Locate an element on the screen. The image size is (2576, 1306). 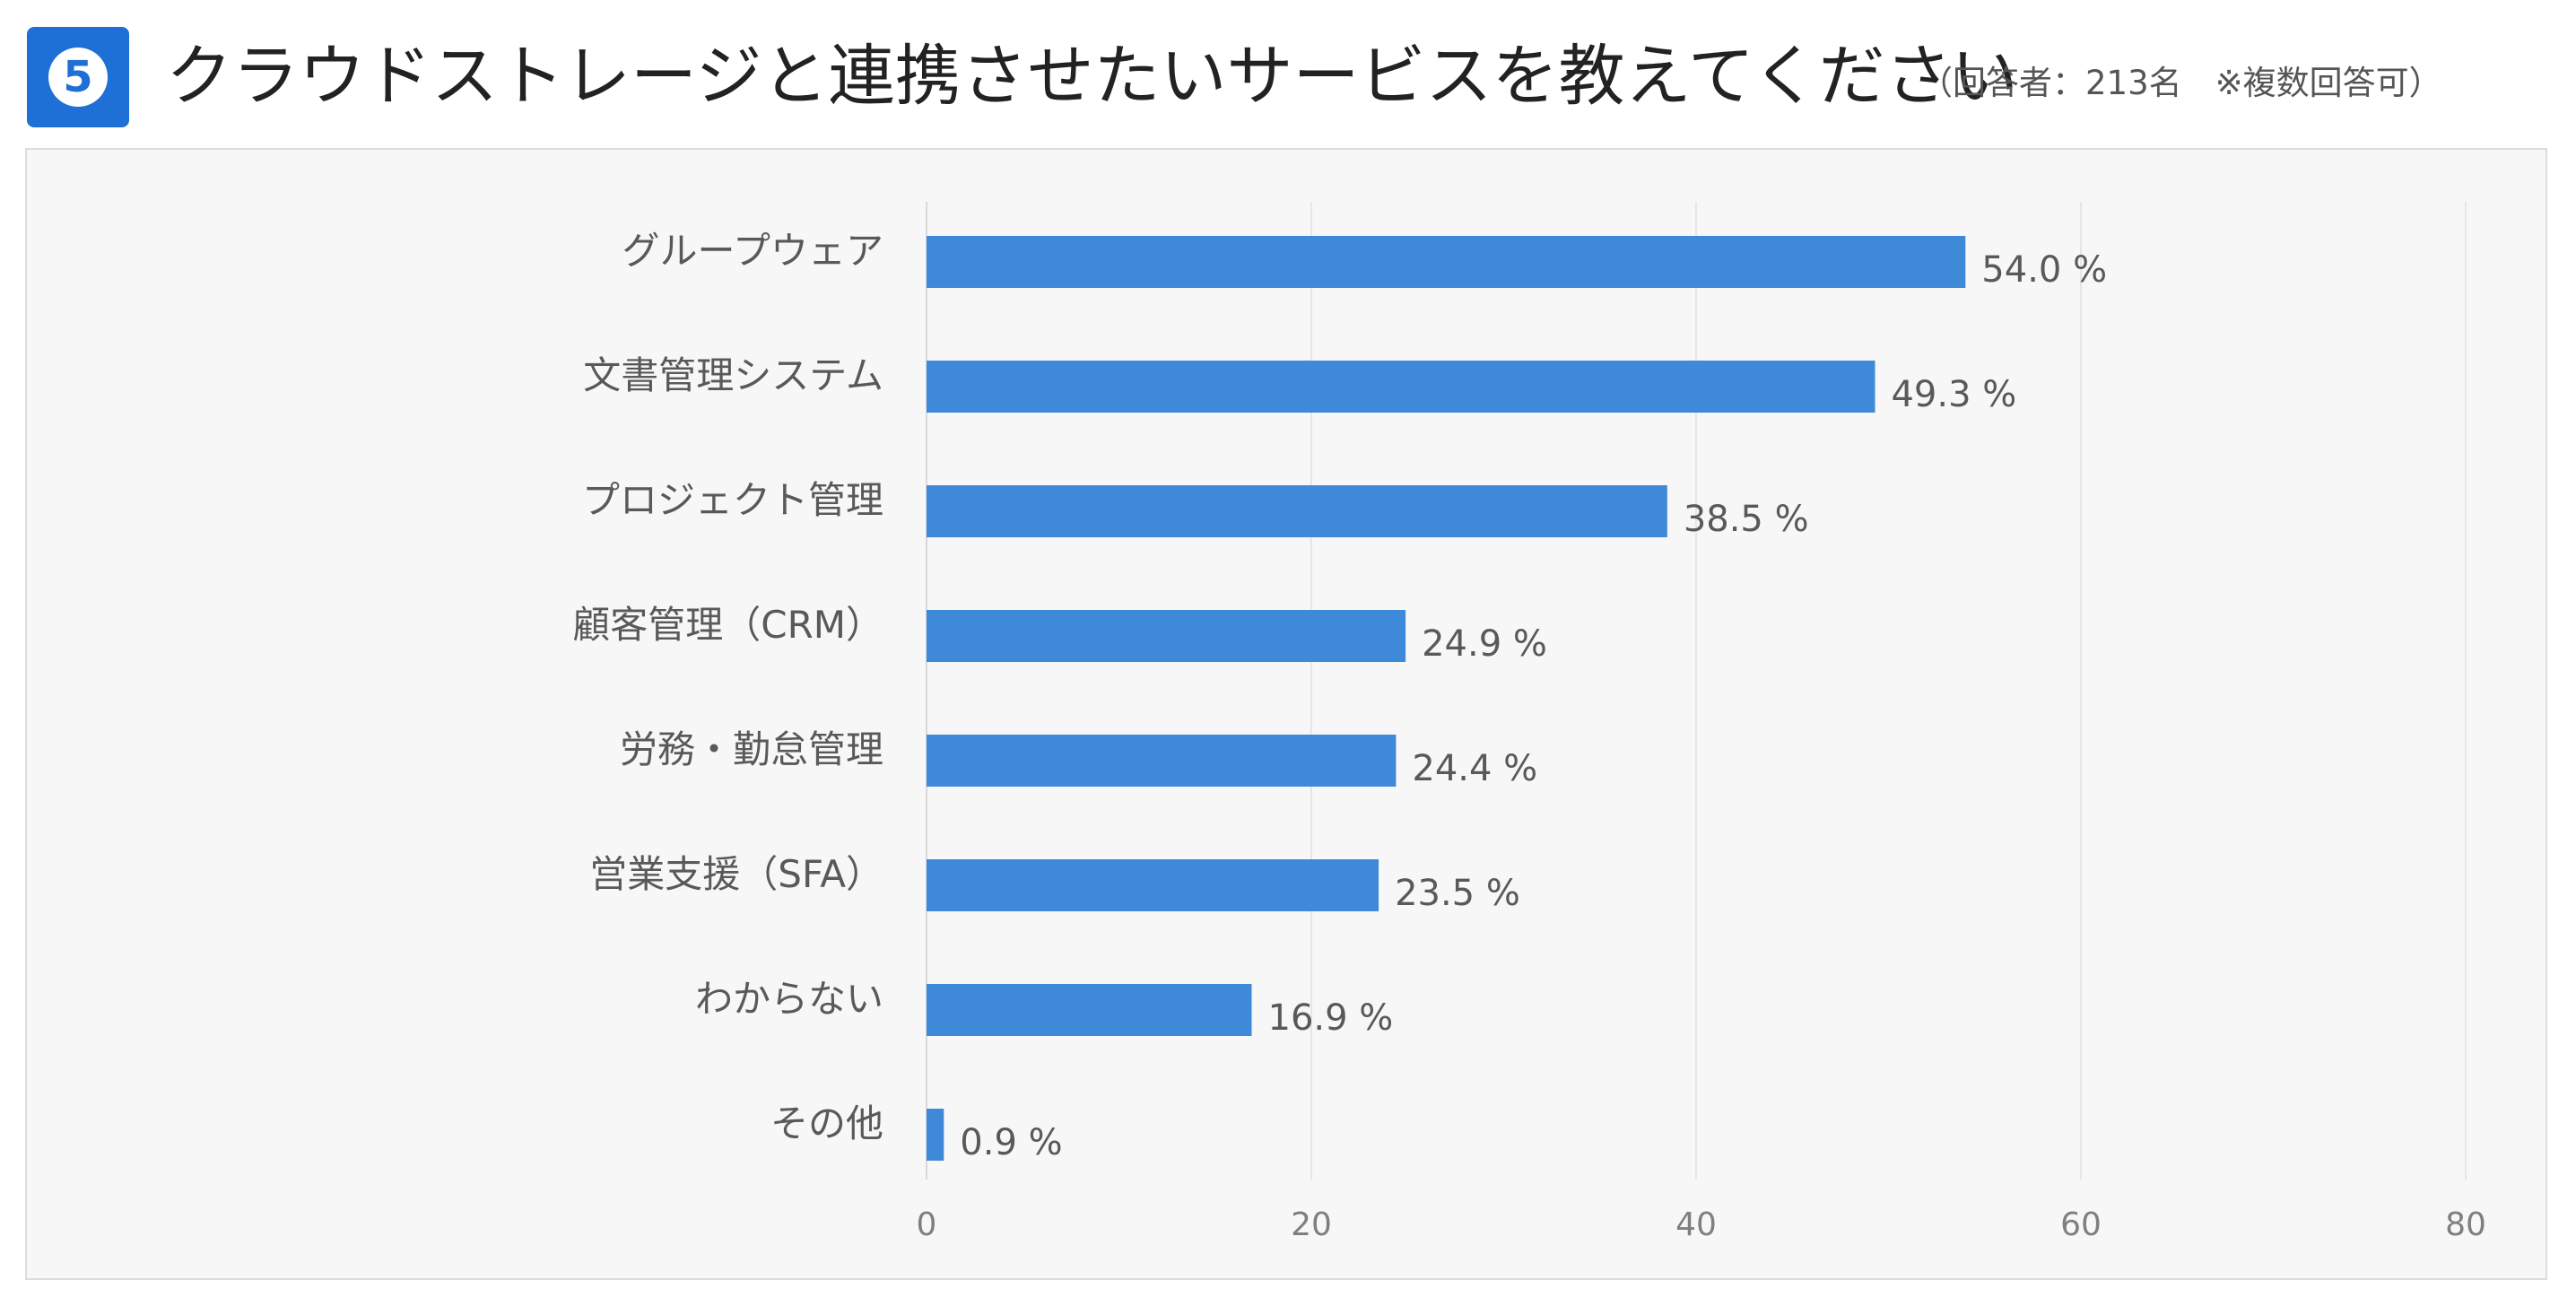
value-label: 0.9 % is located at coordinates (1011, 1142).